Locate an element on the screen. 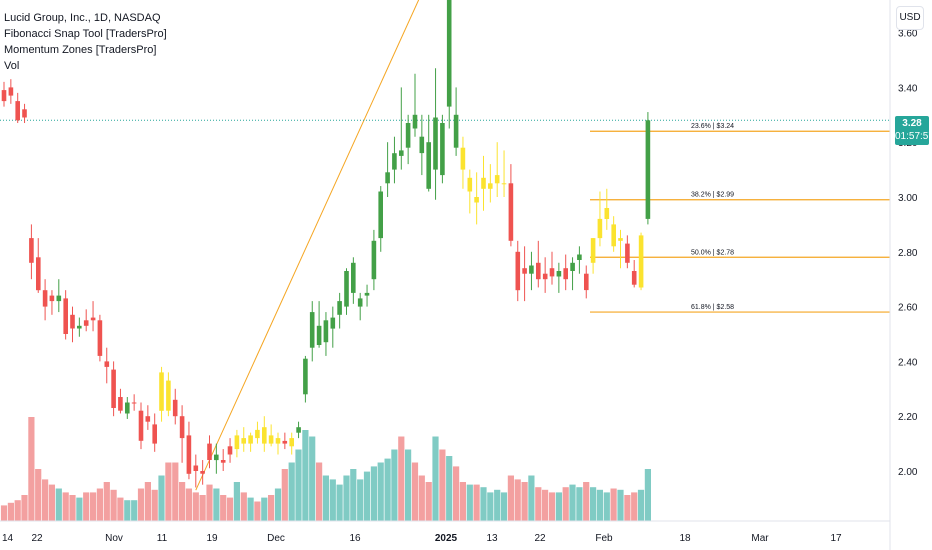 Image resolution: width=932 pixels, height=550 pixels. fib-level-label: 23.6% | $3.24 is located at coordinates (712, 126).